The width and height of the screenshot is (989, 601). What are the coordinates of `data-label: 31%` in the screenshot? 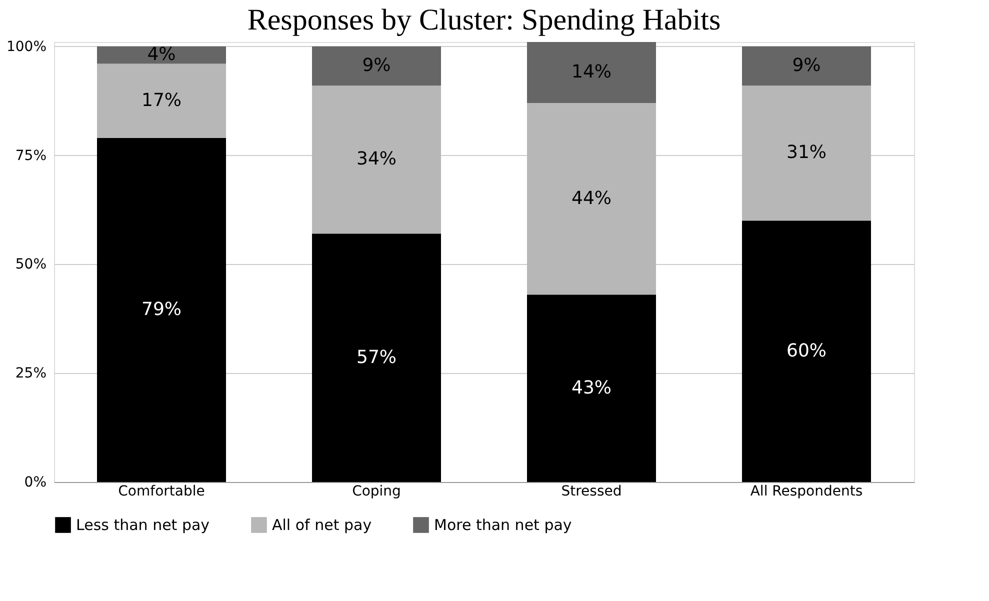 It's located at (806, 153).